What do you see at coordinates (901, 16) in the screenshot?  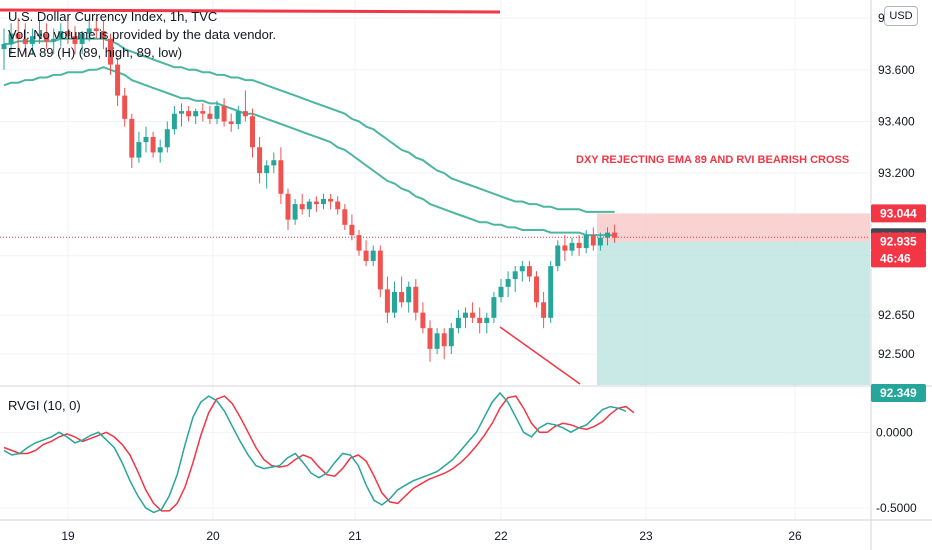 I see `currency-button: USD` at bounding box center [901, 16].